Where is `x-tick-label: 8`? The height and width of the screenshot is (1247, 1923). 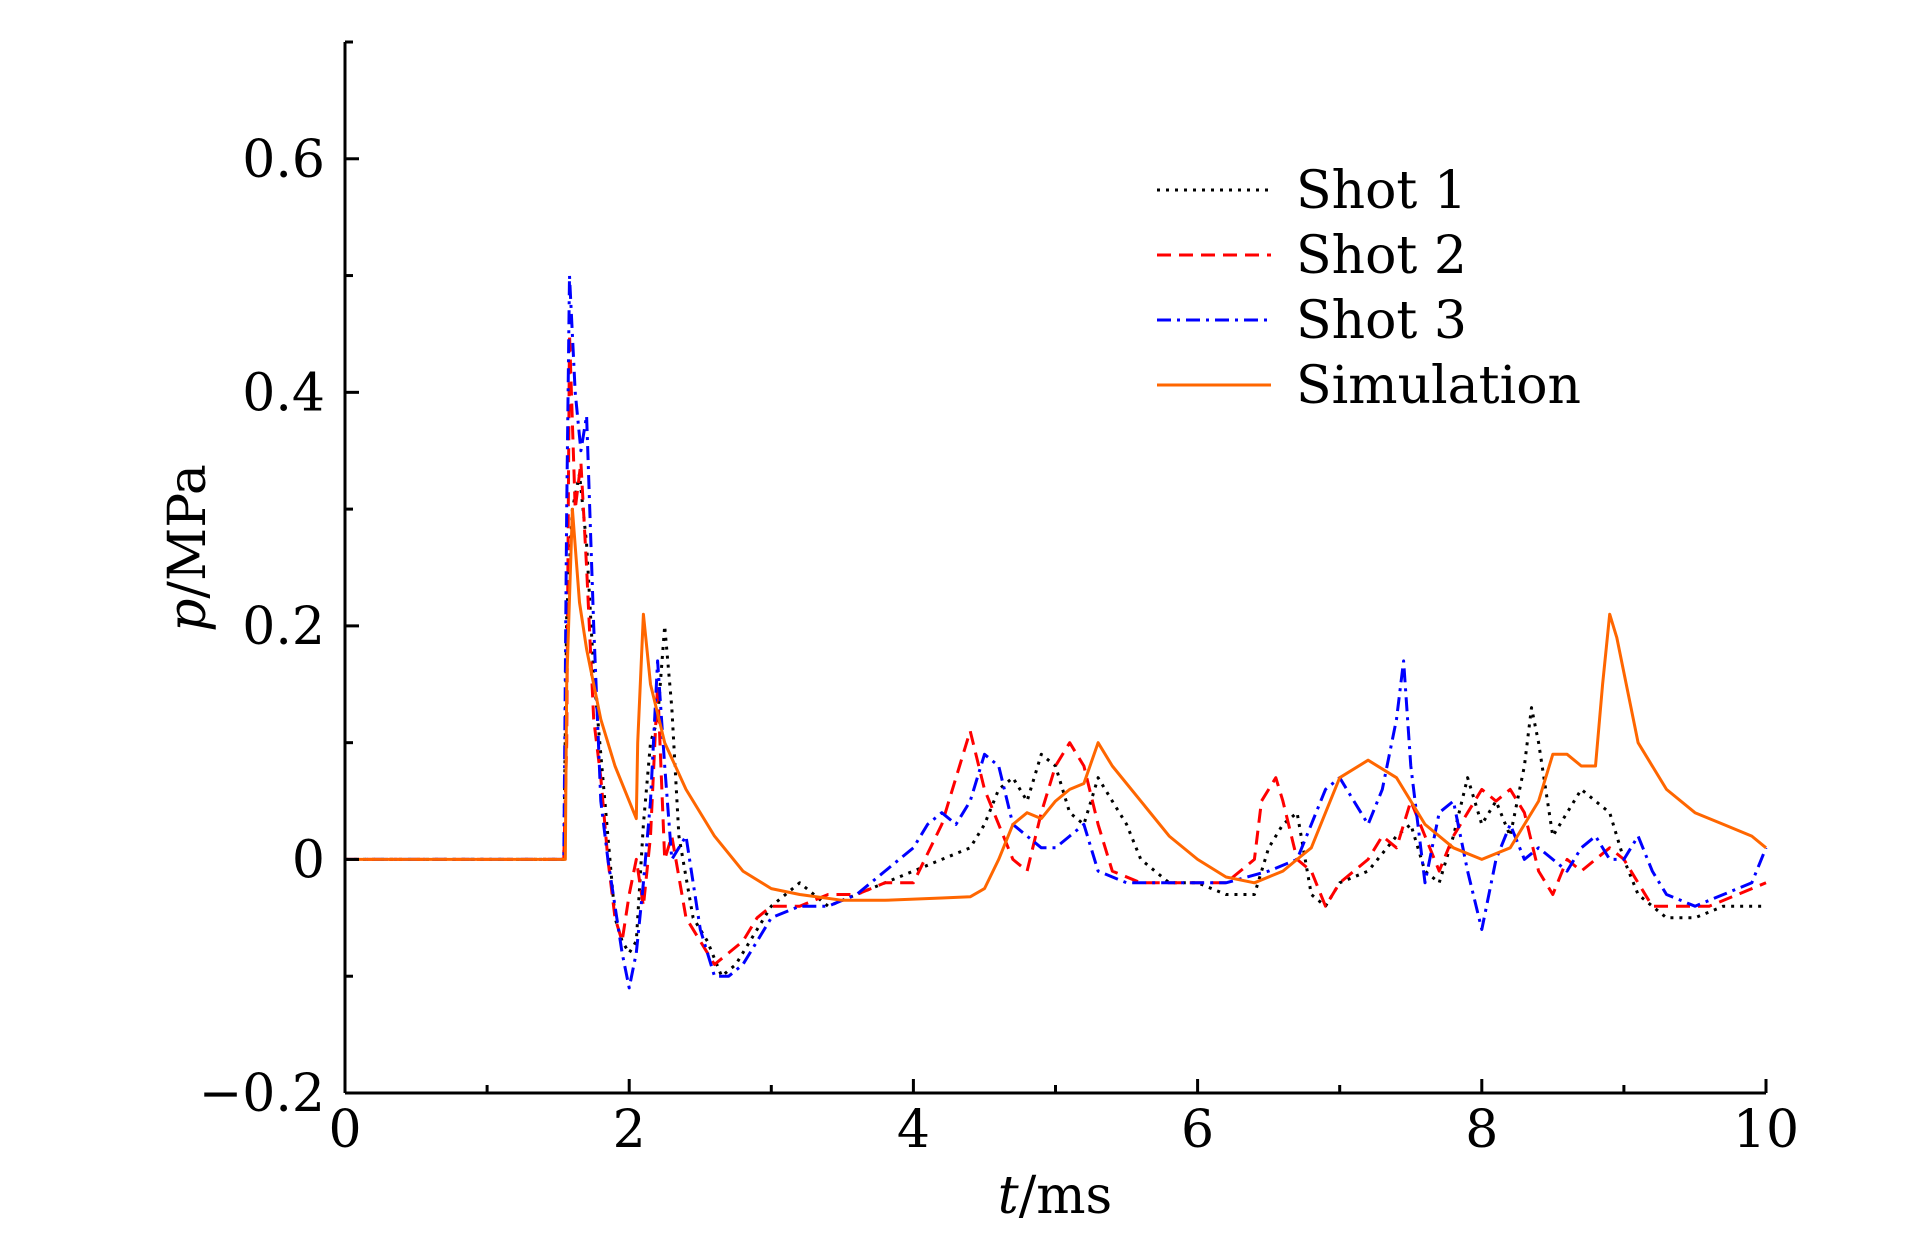 x-tick-label: 8 is located at coordinates (1481, 1130).